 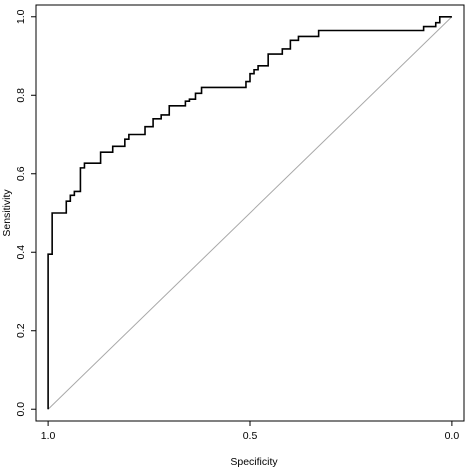 I want to click on x-axis: 1.0 0.5 0.0, so click(x=250, y=431).